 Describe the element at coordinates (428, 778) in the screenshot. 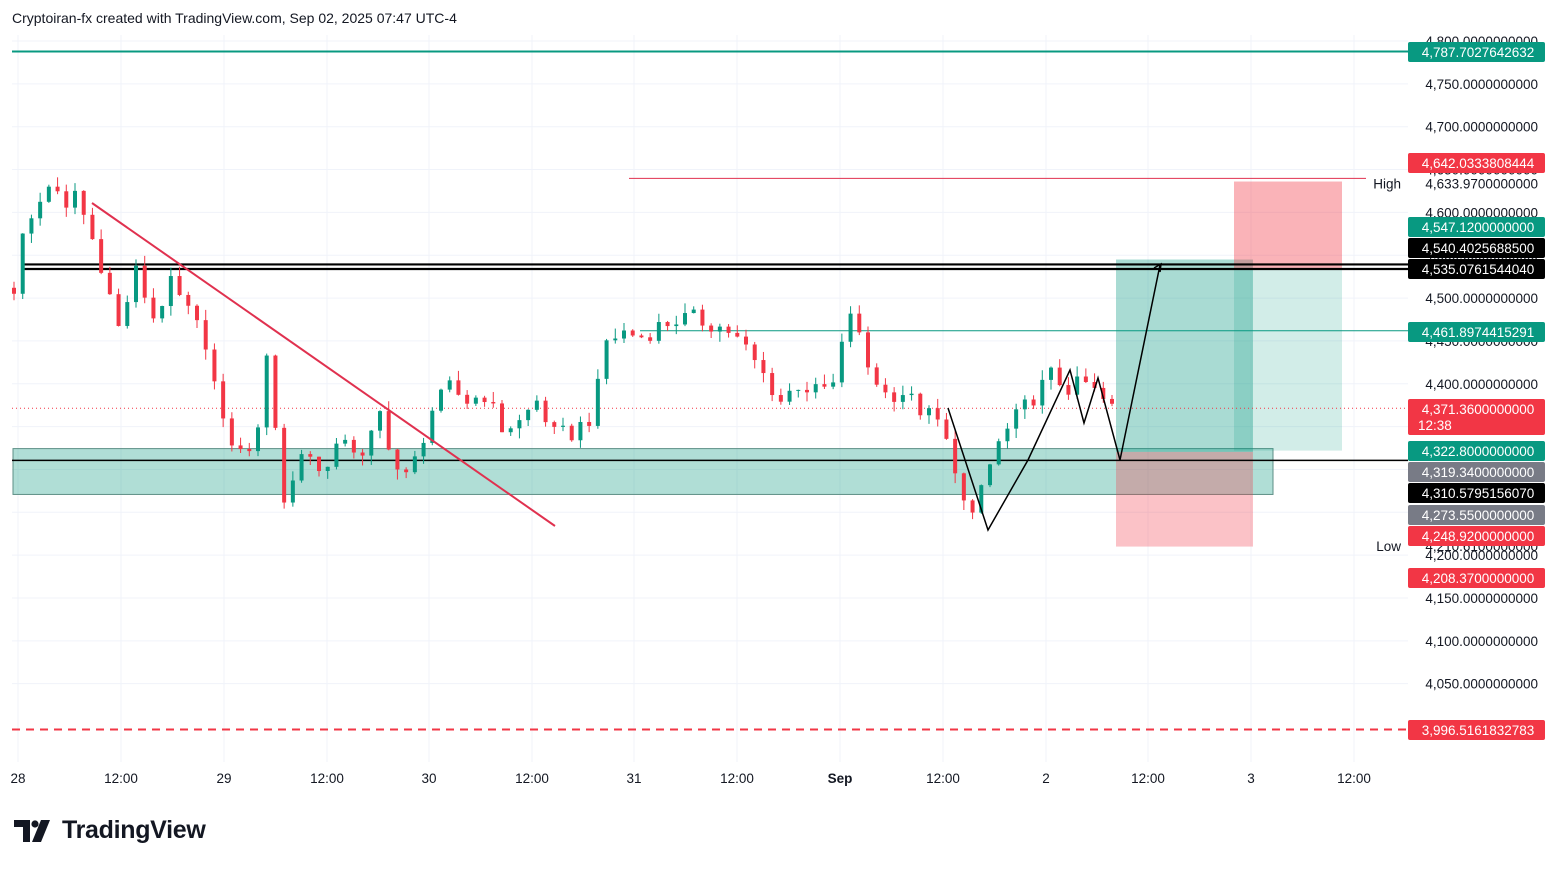

I see `x-tick-label: 30` at that location.